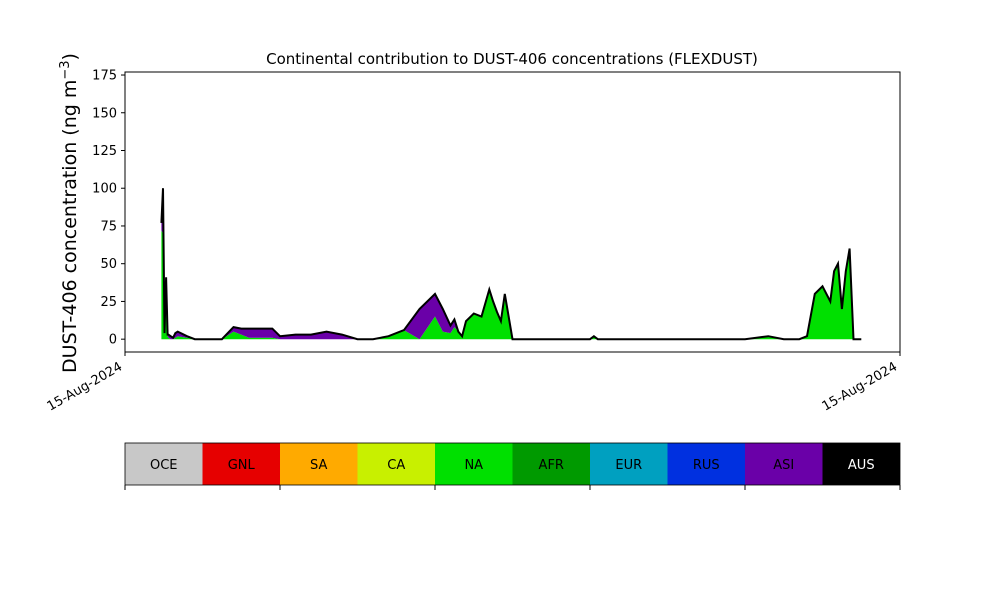 This screenshot has height=600, width=1000. I want to click on area-na, so click(511, 285).